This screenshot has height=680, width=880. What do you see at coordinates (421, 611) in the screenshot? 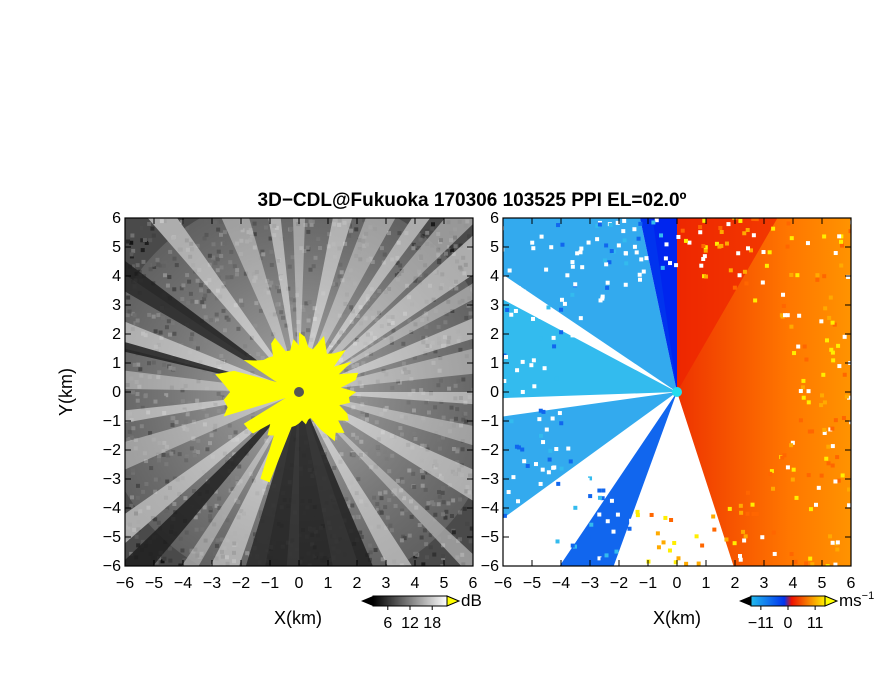
I see `reflectivity-colorbar: 6 12 18 dB` at bounding box center [421, 611].